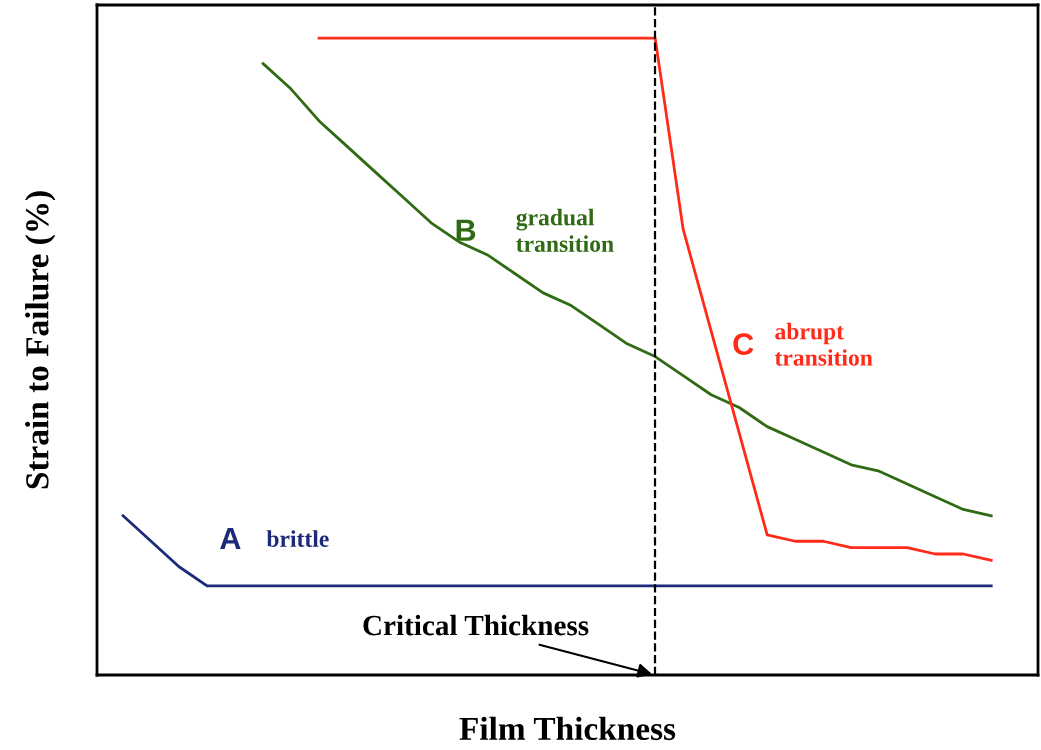 Image resolution: width=1041 pixels, height=750 pixels. What do you see at coordinates (466, 230) in the screenshot?
I see `series-label: B` at bounding box center [466, 230].